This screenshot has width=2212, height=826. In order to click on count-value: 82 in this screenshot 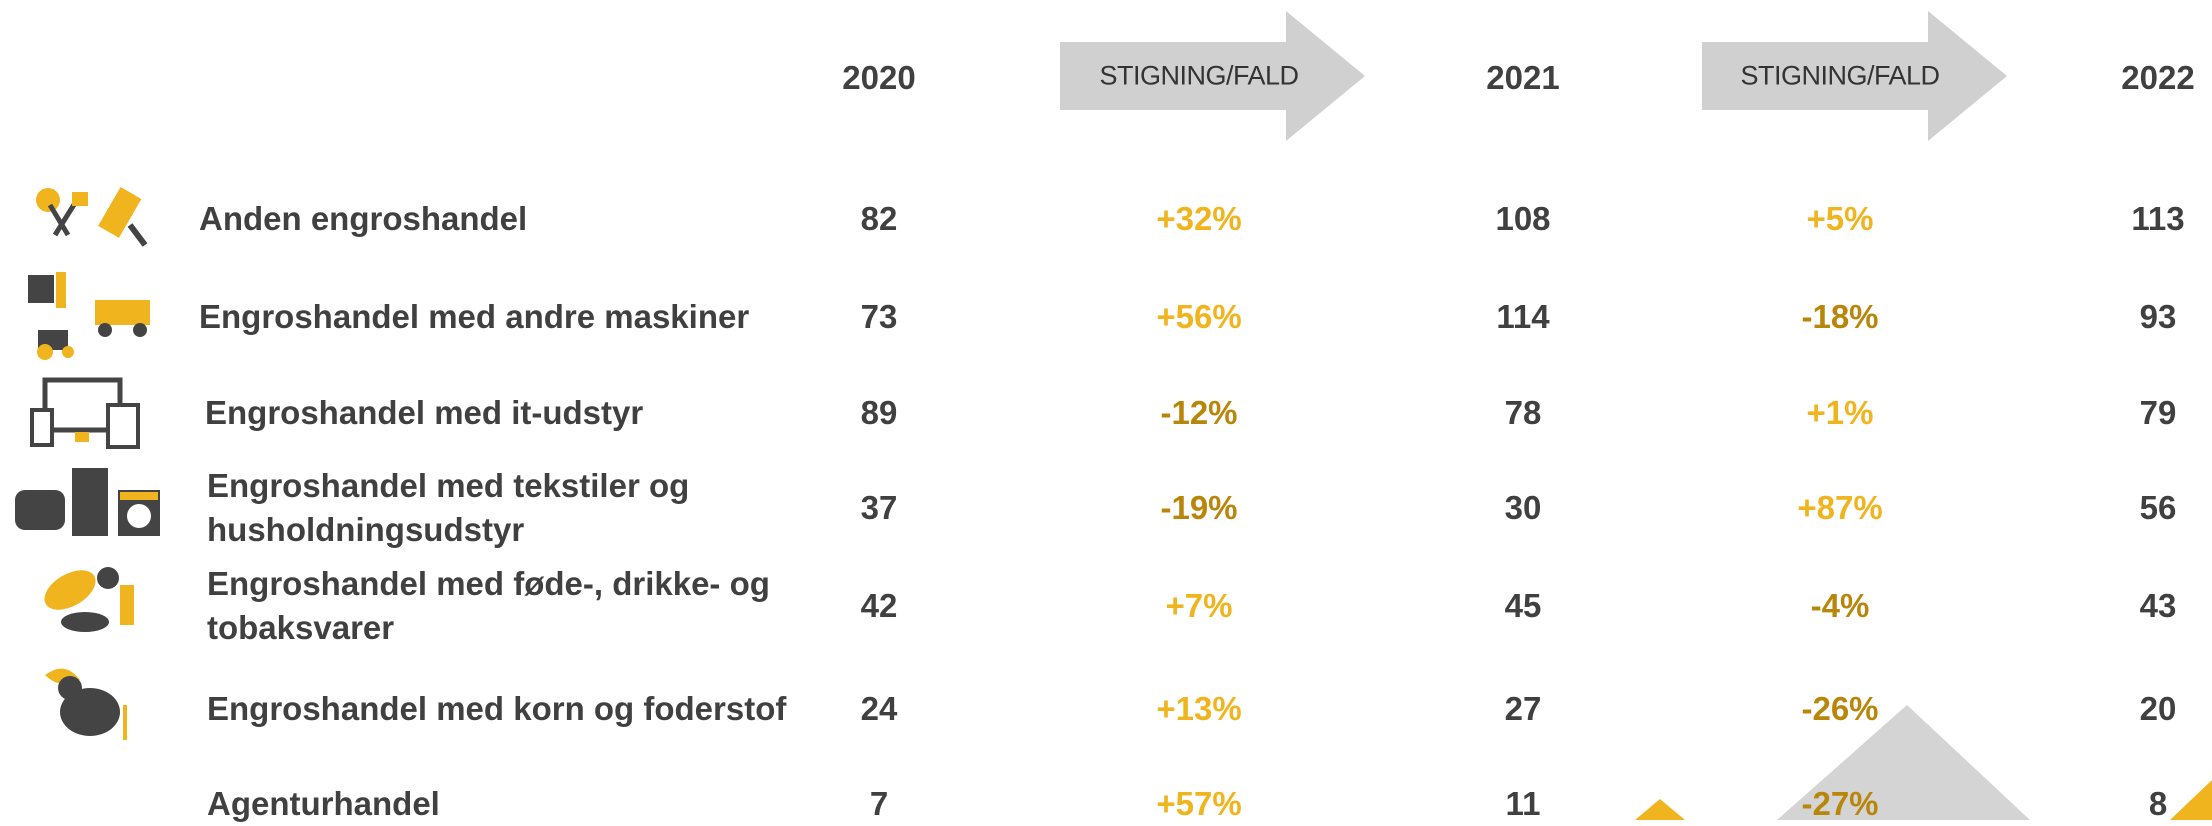, I will do `click(879, 218)`.